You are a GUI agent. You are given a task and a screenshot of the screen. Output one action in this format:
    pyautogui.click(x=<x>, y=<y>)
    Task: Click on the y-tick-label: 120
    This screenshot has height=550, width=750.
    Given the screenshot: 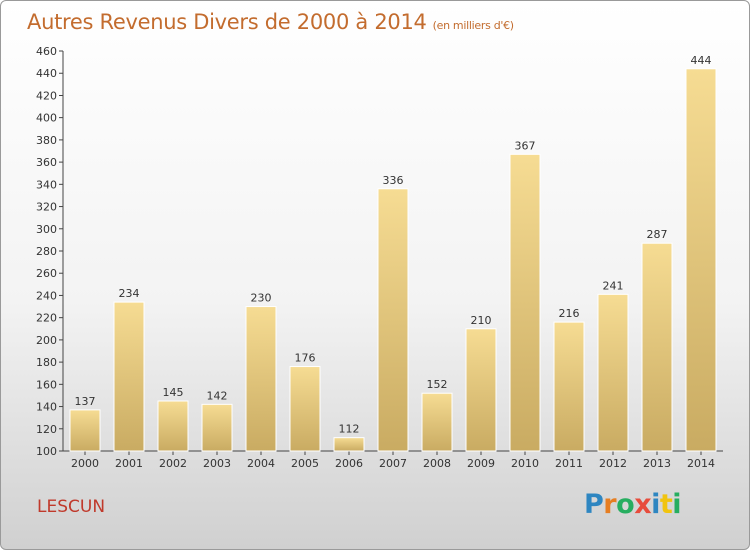 What is the action you would take?
    pyautogui.click(x=46, y=429)
    